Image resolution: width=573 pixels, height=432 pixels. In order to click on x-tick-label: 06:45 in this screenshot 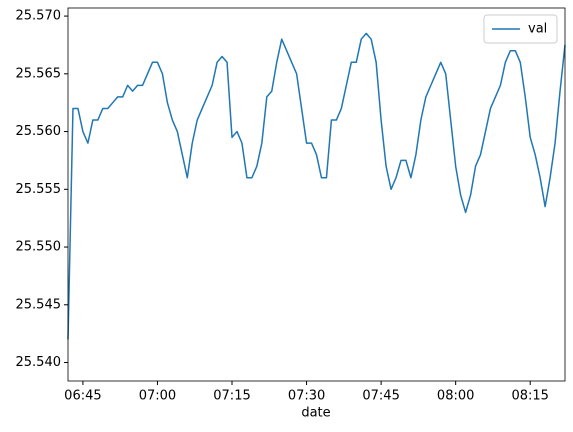, I will do `click(82, 396)`.